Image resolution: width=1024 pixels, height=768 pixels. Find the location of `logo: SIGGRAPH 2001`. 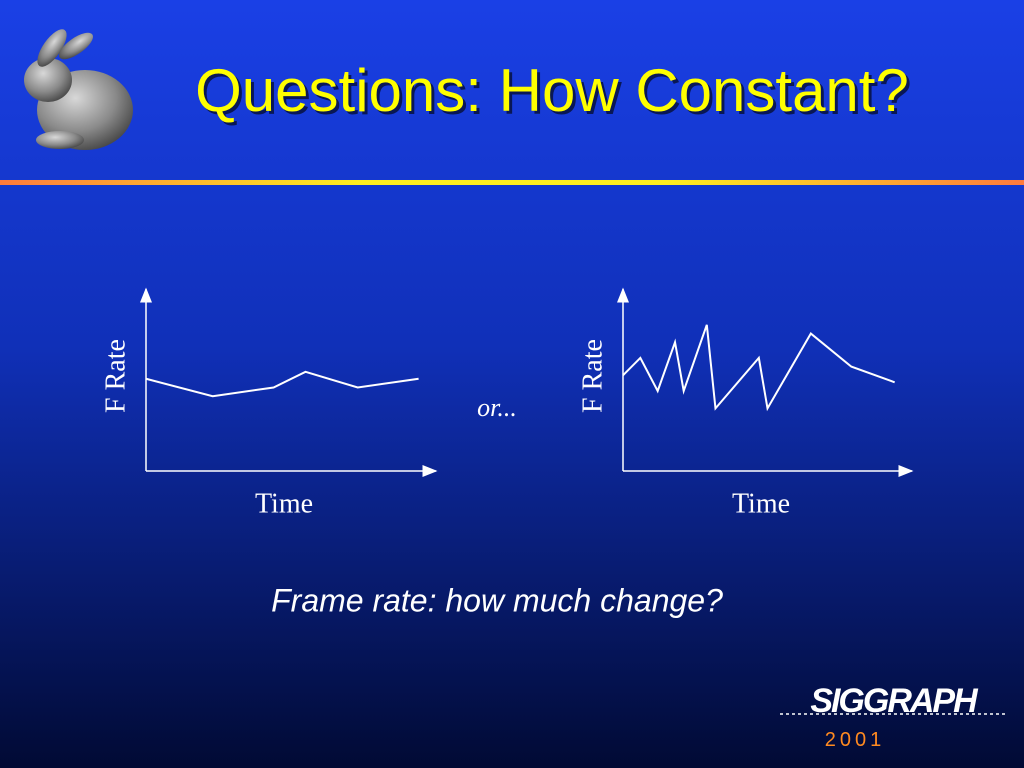

logo: SIGGRAPH 2001 is located at coordinates (892, 716).